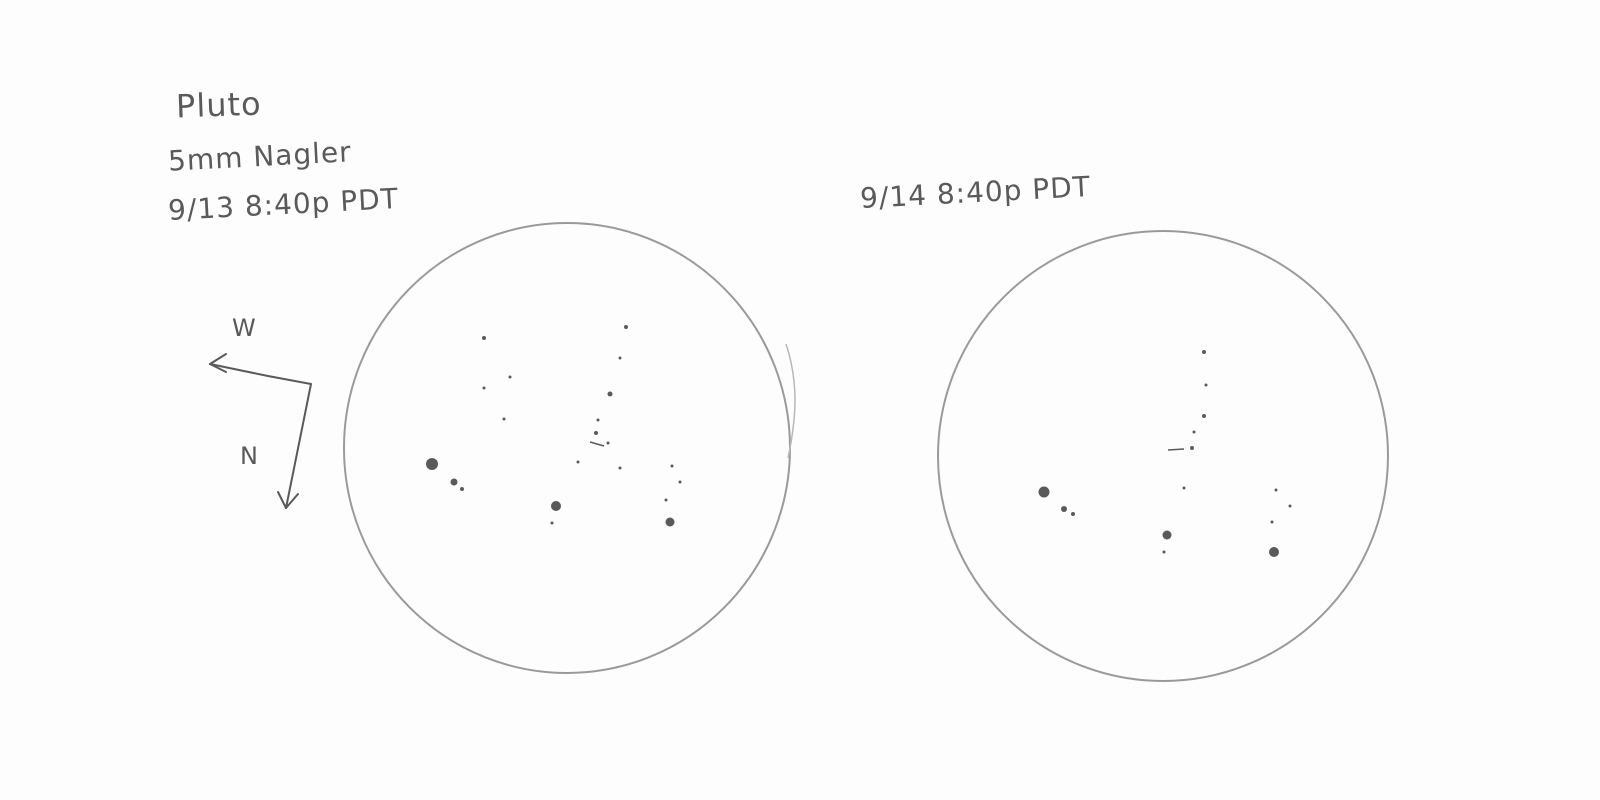  I want to click on field-circle-1-edge-mark, so click(790, 401).